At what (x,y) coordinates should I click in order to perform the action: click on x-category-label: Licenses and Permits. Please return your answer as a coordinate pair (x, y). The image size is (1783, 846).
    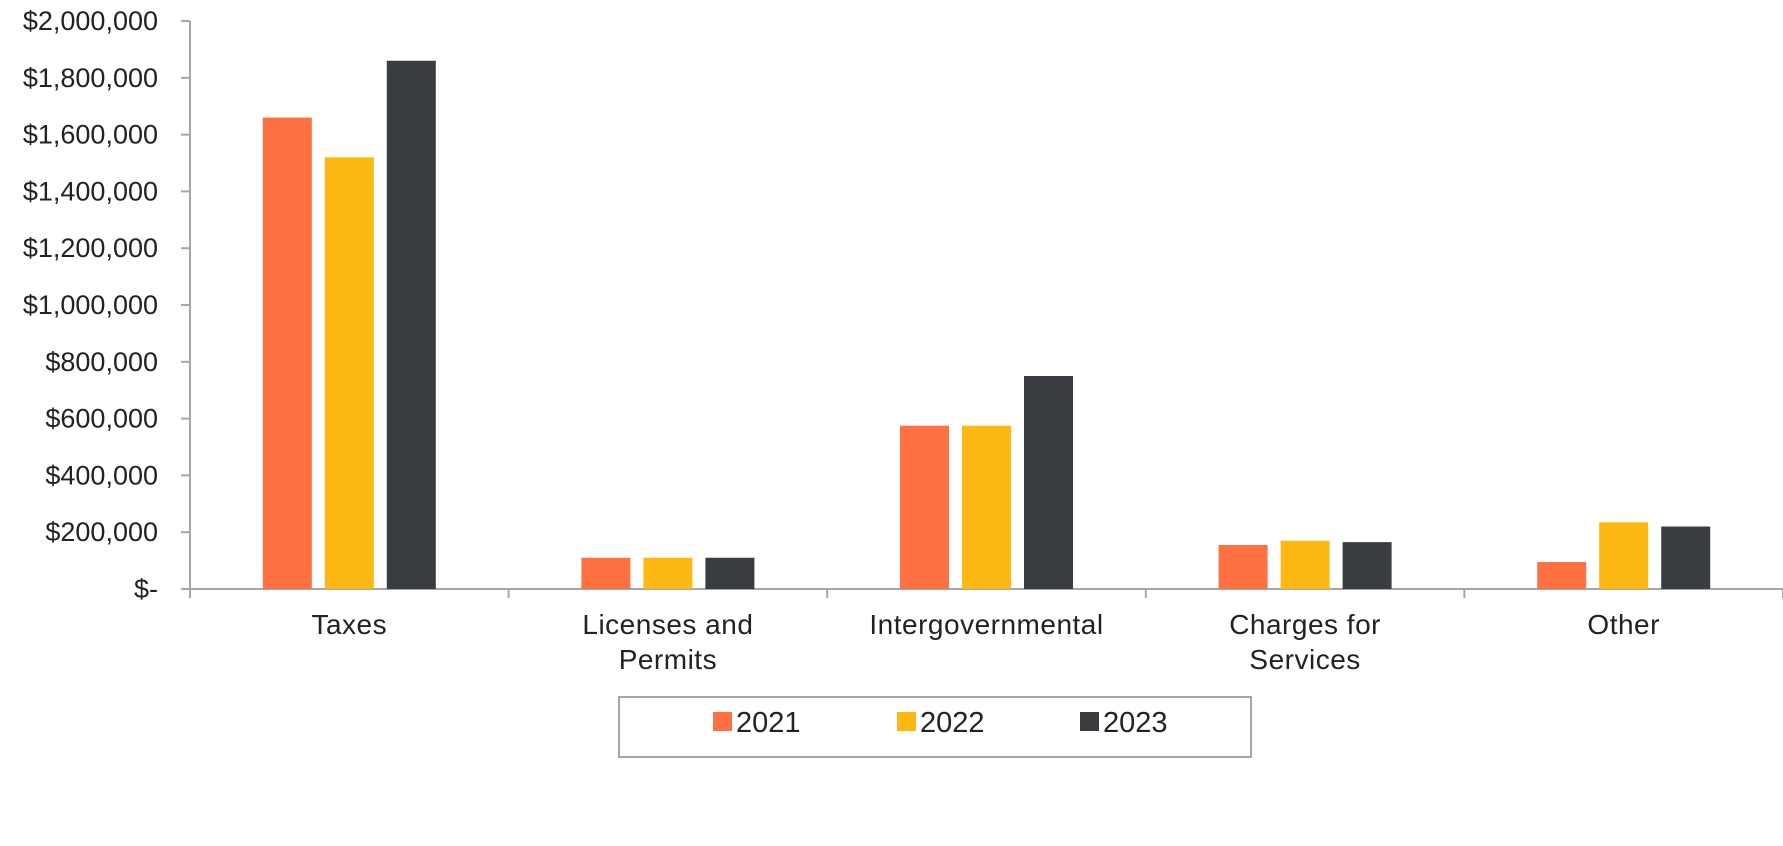
    Looking at the image, I should click on (667, 642).